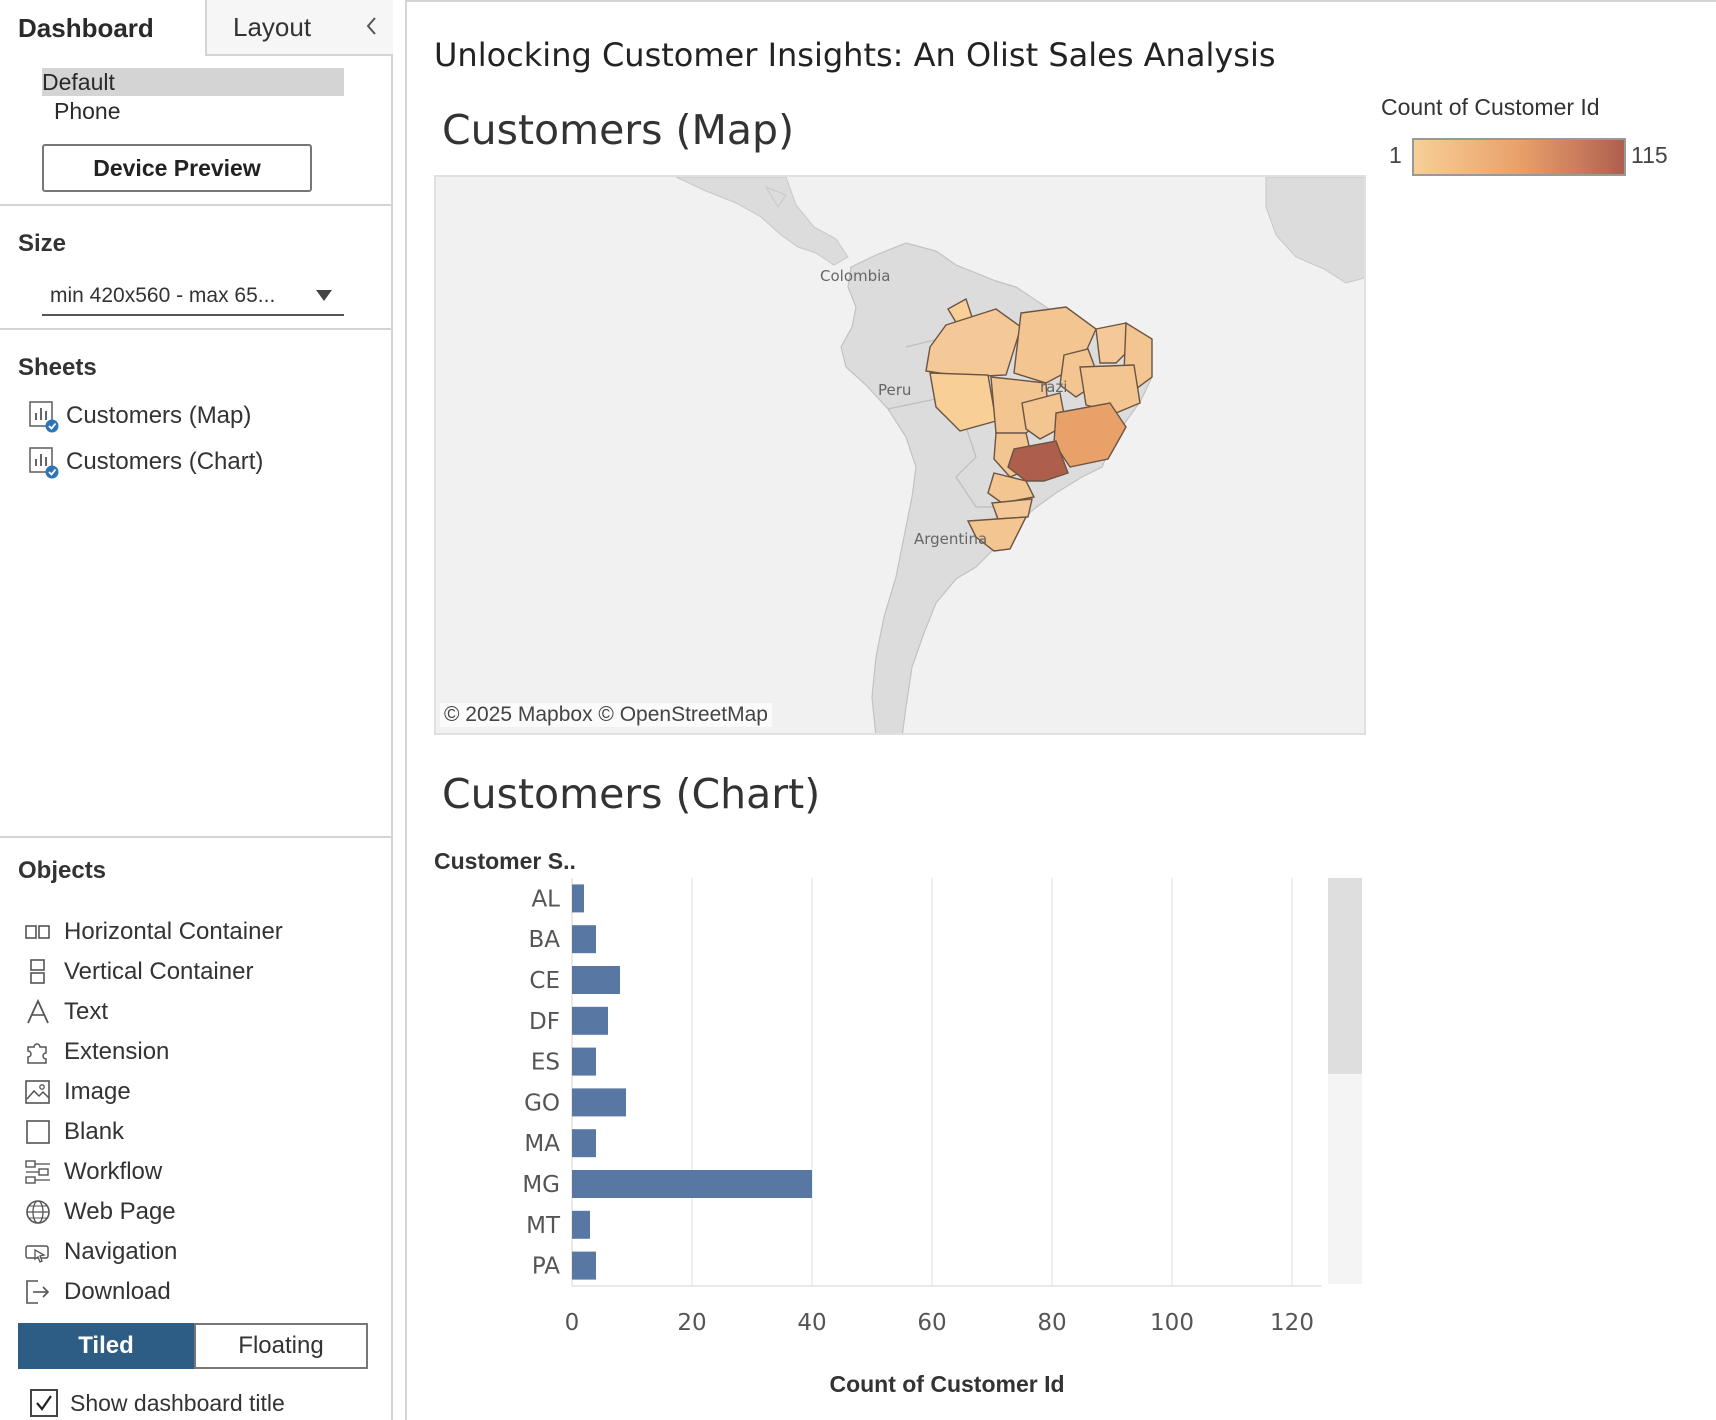 This screenshot has width=1716, height=1420. What do you see at coordinates (811, 1323) in the screenshot?
I see `x-tick-label: 40` at bounding box center [811, 1323].